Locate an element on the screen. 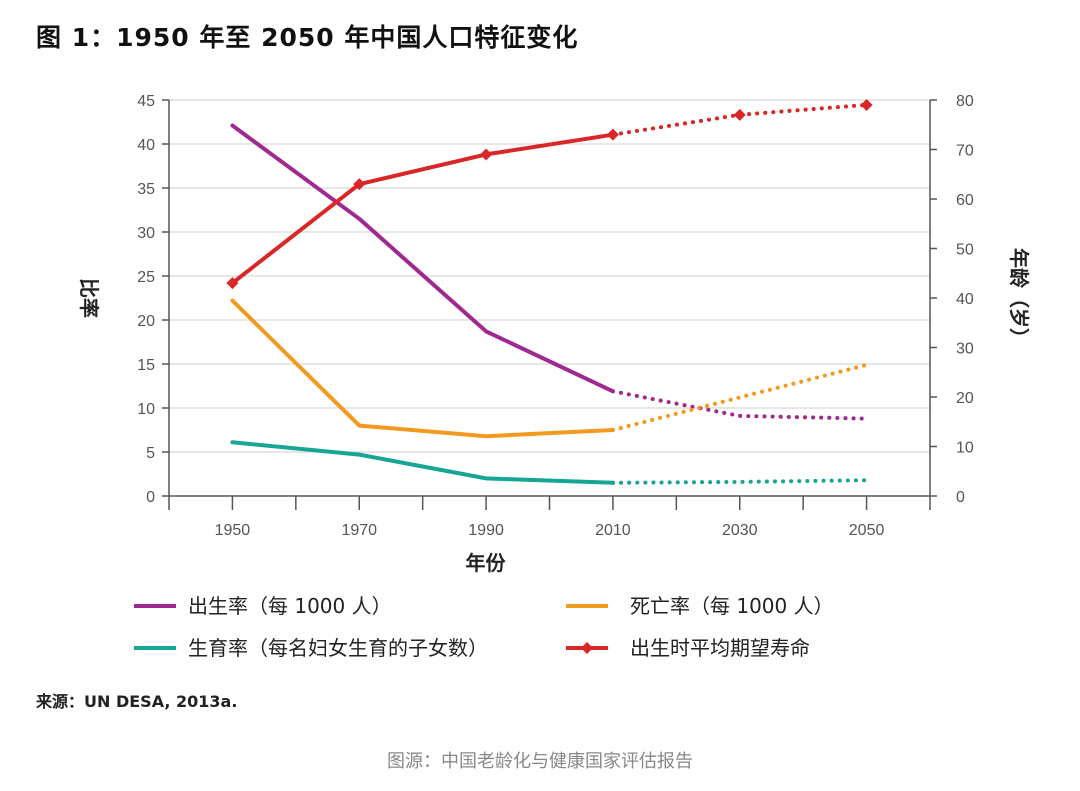 This screenshot has width=1080, height=791. right-y-tick-label: 60 is located at coordinates (965, 200).